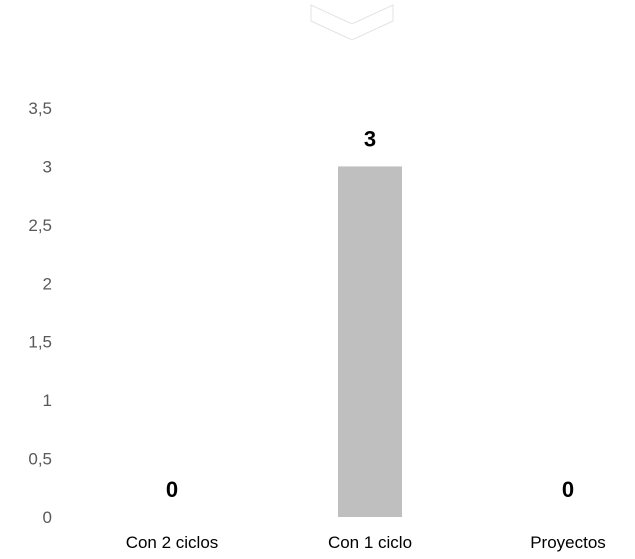  Describe the element at coordinates (47, 517) in the screenshot. I see `y-tick-label: 0` at that location.